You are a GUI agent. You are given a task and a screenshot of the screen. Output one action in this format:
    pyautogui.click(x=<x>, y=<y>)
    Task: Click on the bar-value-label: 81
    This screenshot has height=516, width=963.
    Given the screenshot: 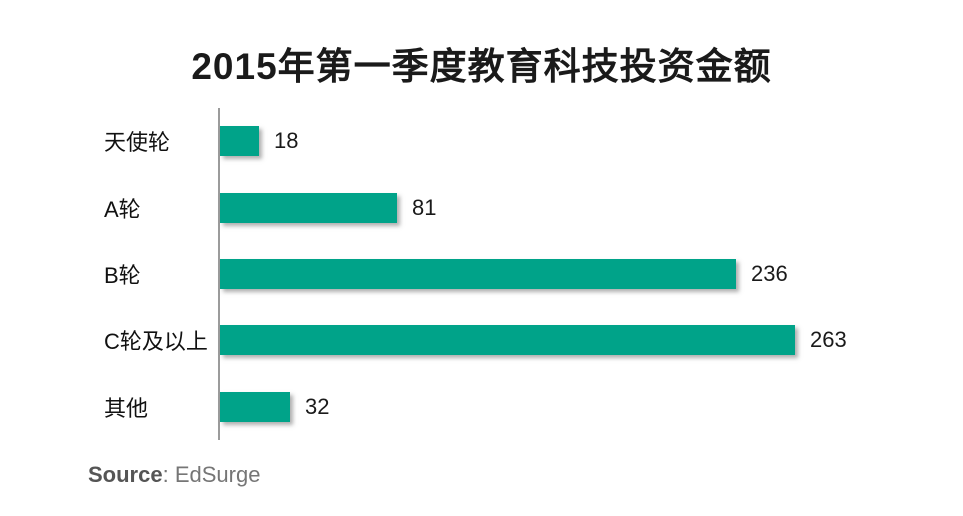 What is the action you would take?
    pyautogui.click(x=424, y=207)
    